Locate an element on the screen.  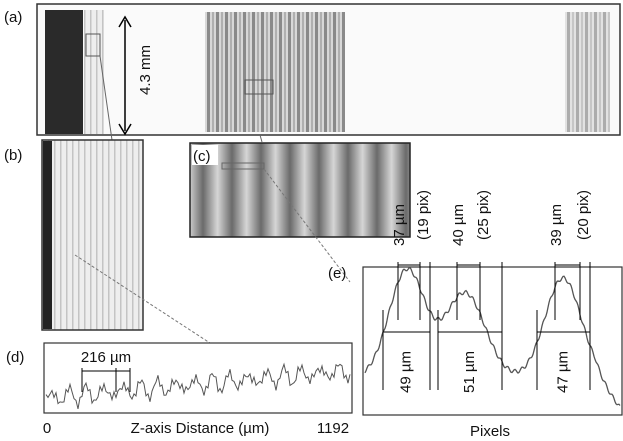
base-width: 47 µm is located at coordinates (563, 372).